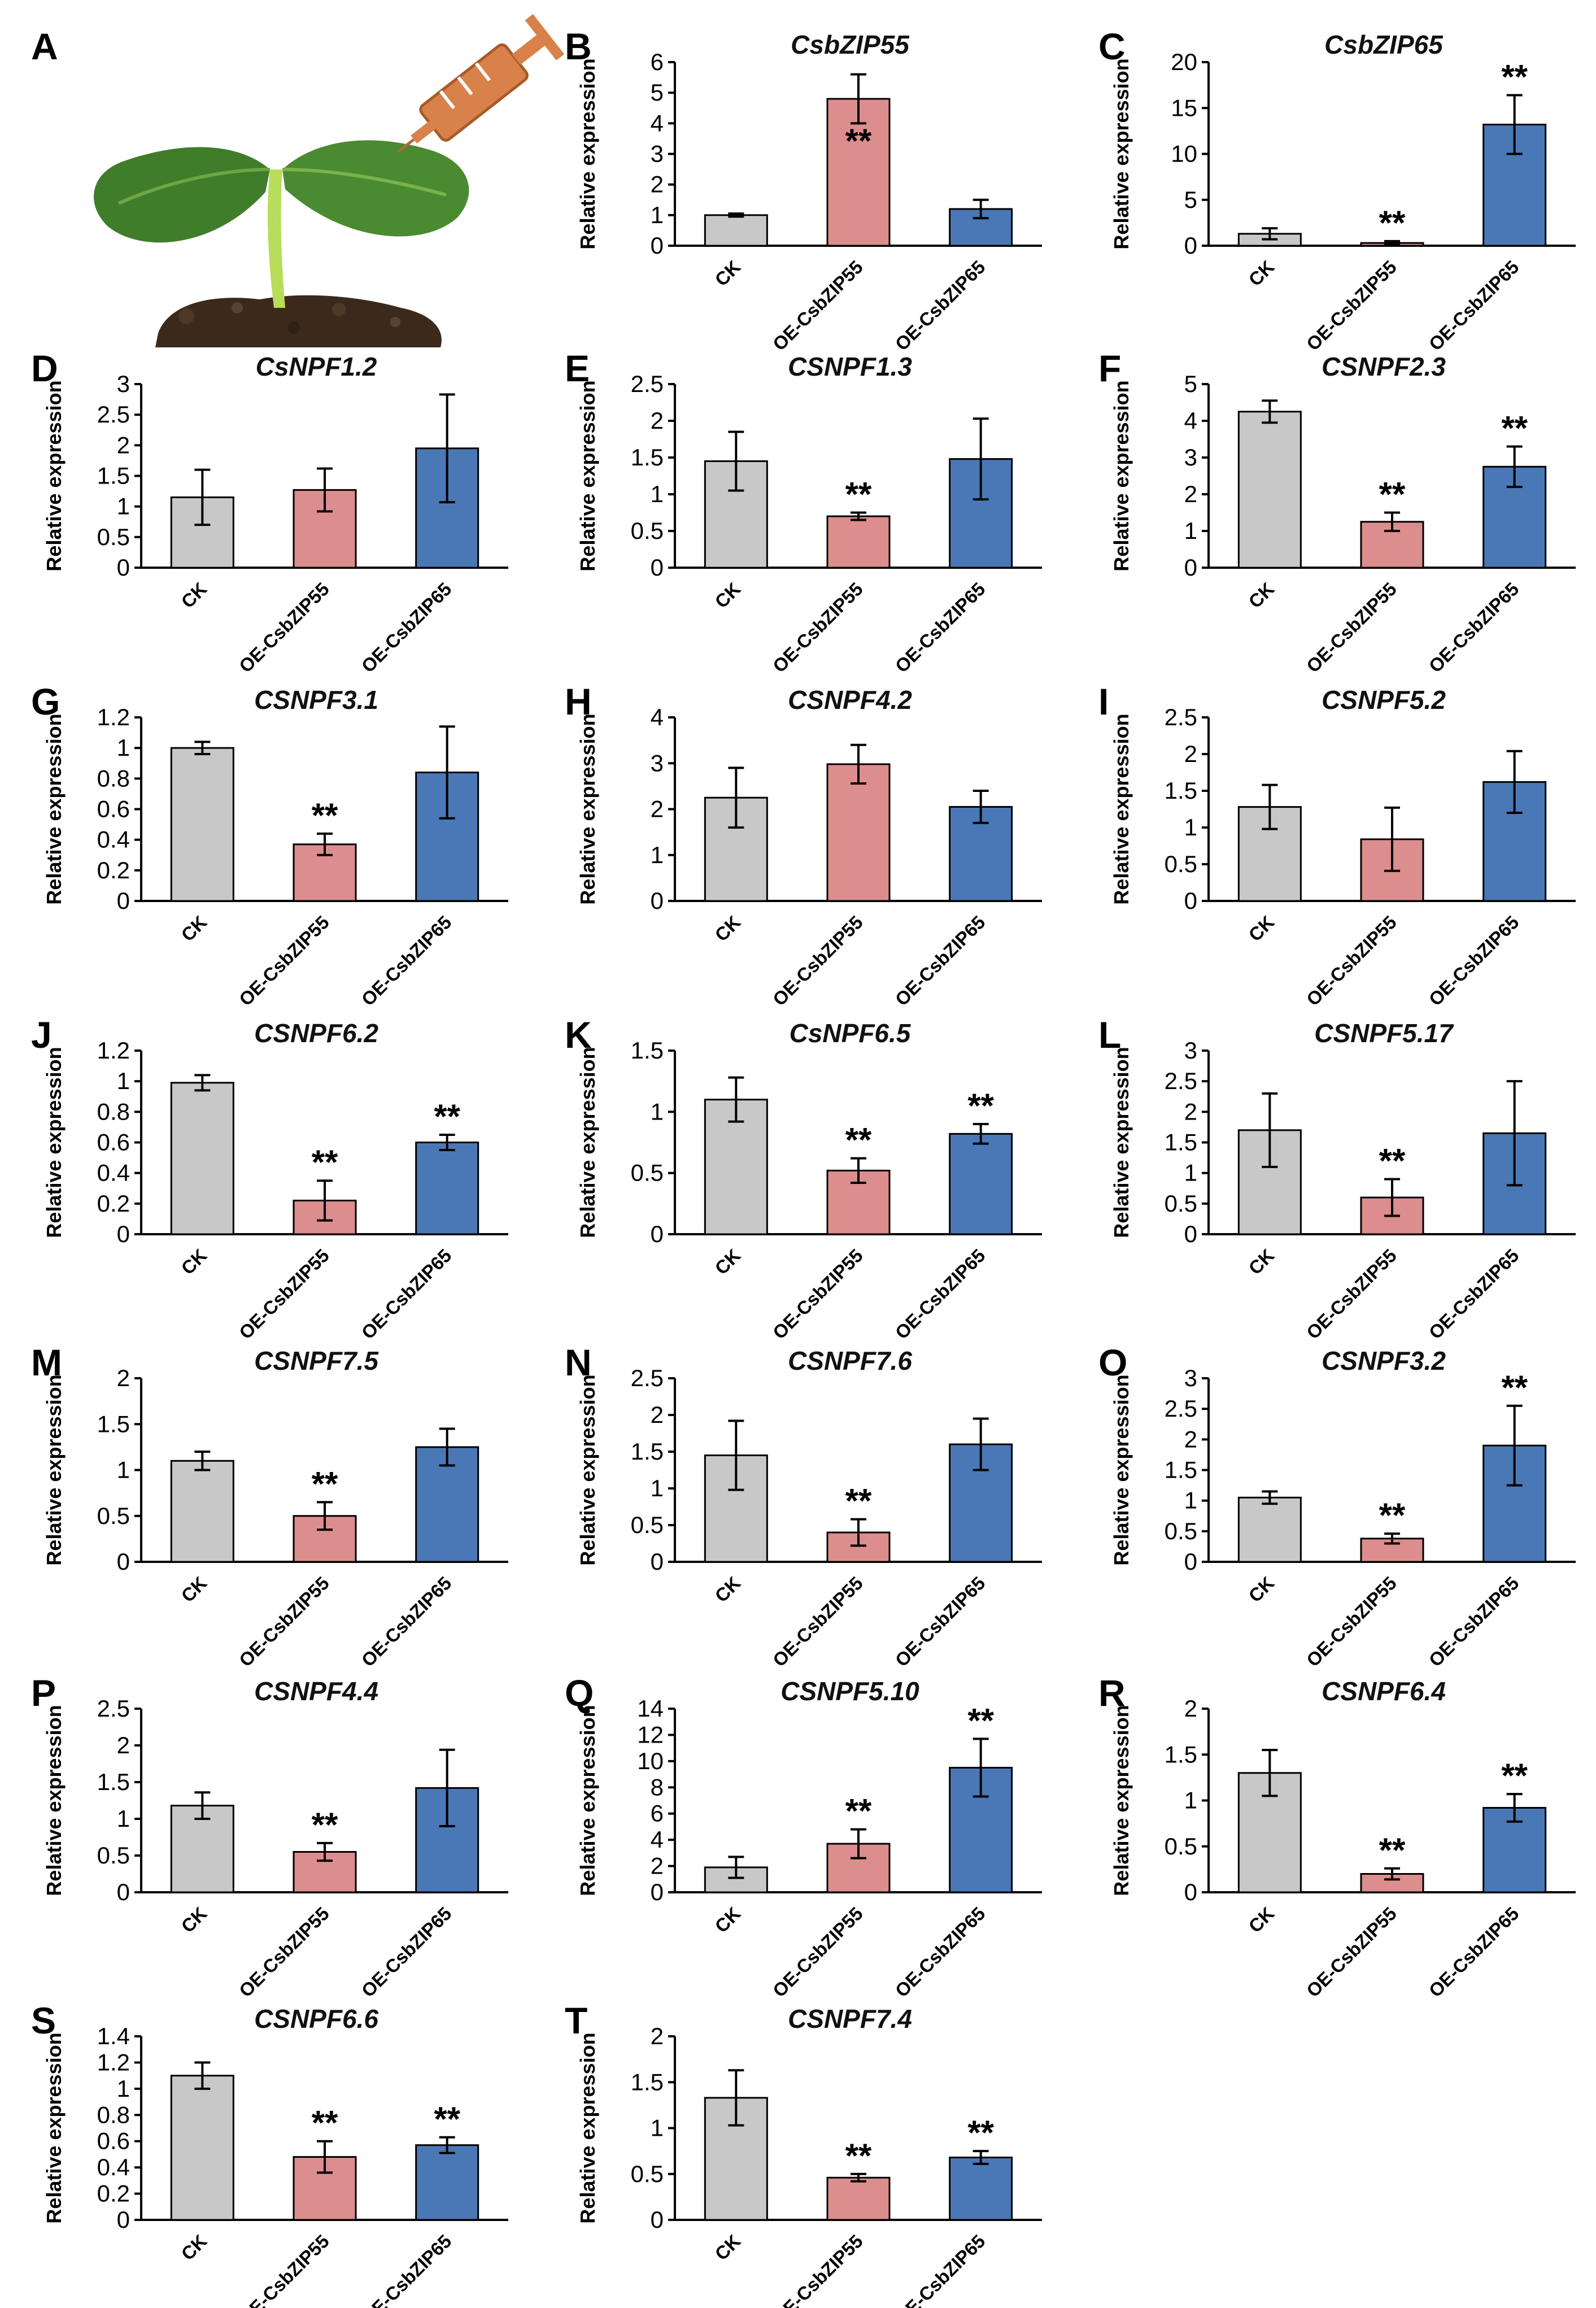 This screenshot has width=1596, height=2308. I want to click on y-tick-label: 4, so click(657, 1839).